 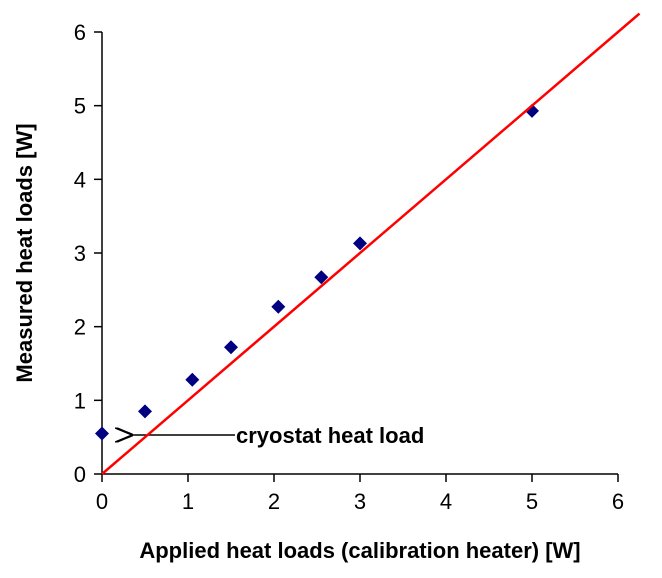 What do you see at coordinates (446, 501) in the screenshot?
I see `x-tick-label: 4` at bounding box center [446, 501].